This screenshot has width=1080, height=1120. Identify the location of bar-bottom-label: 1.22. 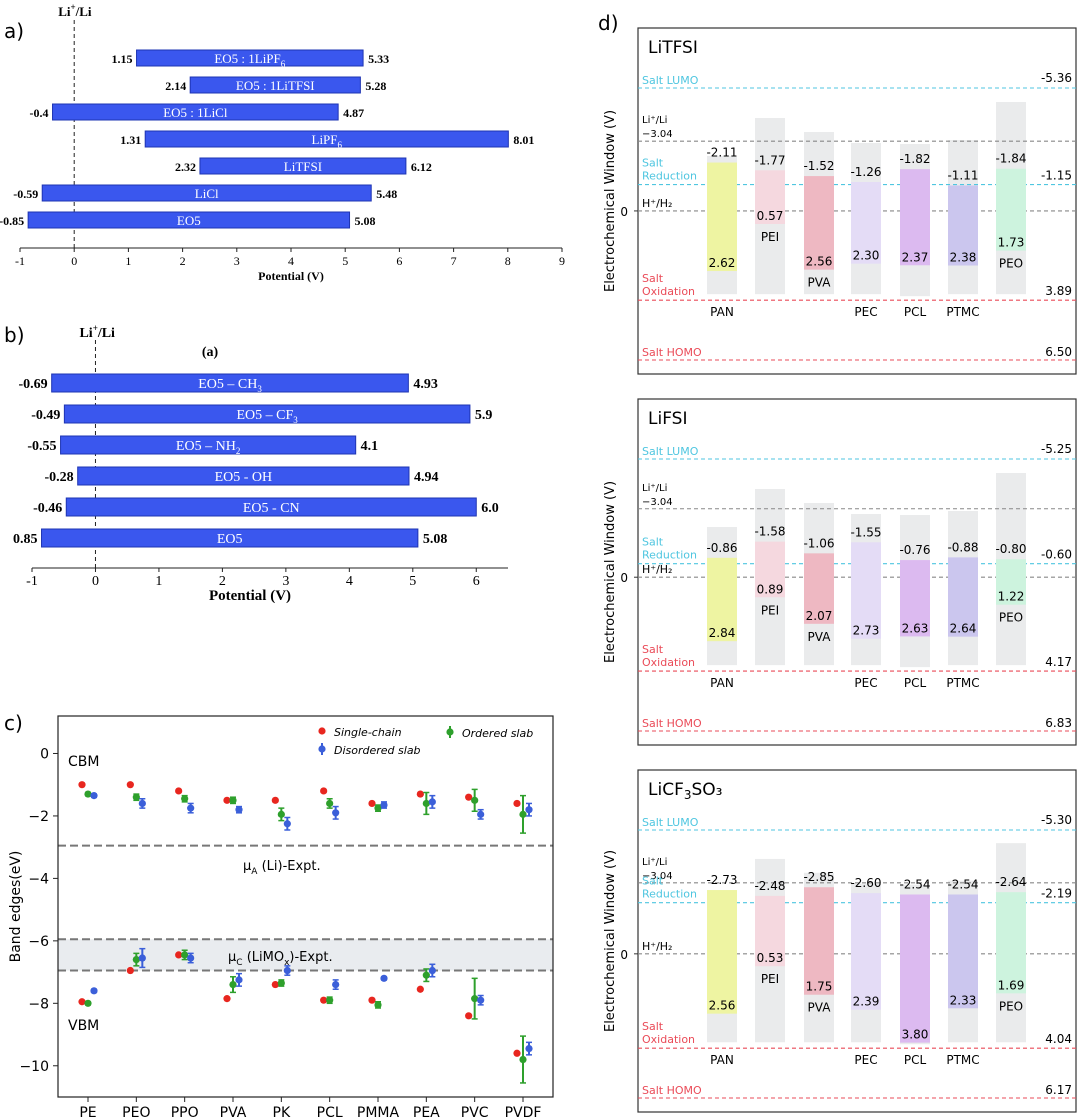
(1011, 597).